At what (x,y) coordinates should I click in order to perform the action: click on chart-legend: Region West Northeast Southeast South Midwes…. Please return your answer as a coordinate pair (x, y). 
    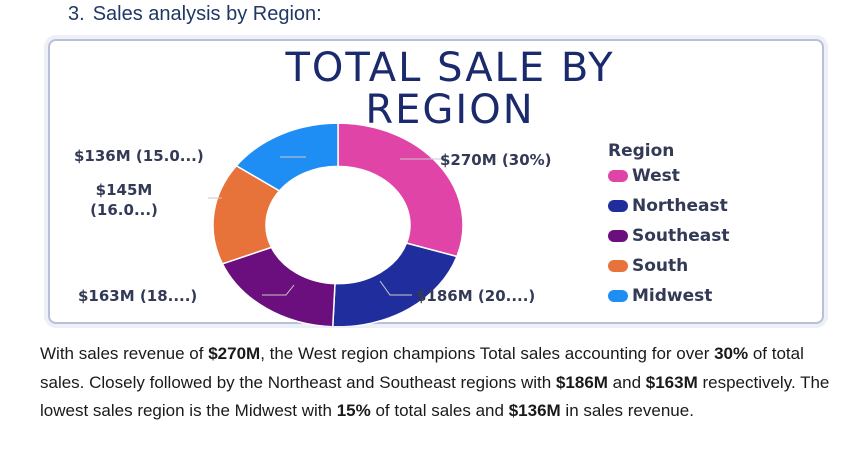
    Looking at the image, I should click on (669, 226).